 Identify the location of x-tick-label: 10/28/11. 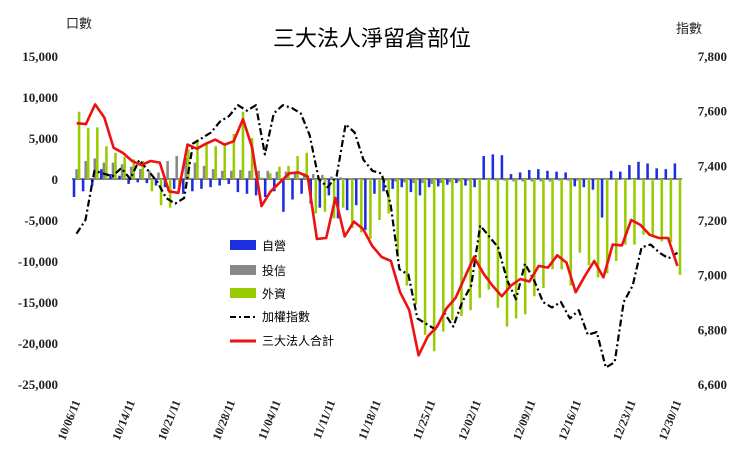
(223, 420).